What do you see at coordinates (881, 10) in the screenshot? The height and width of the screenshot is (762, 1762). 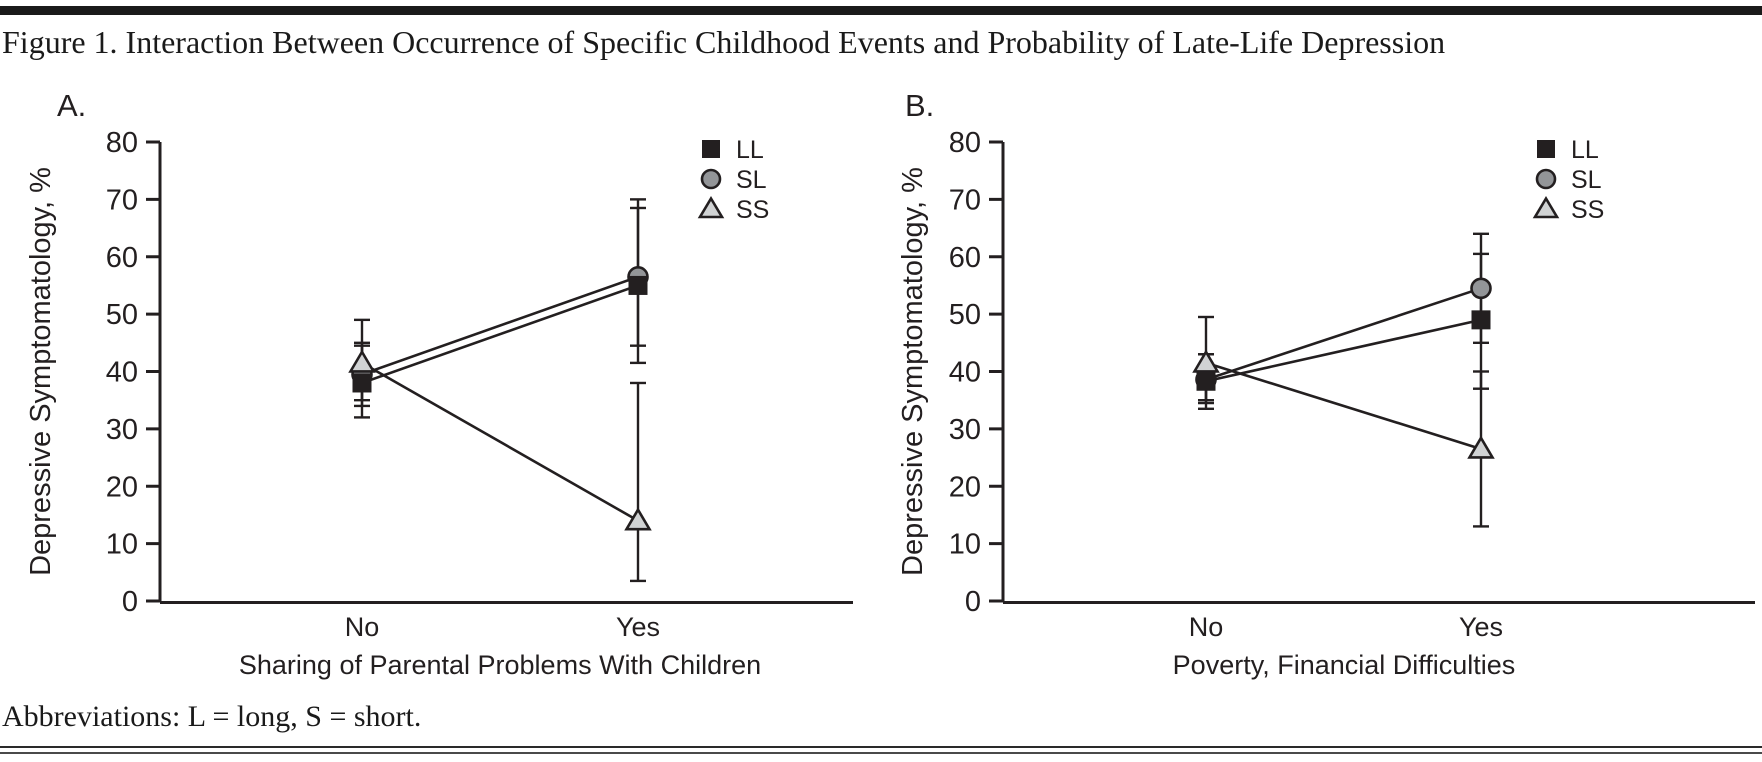 I see `top-rule` at bounding box center [881, 10].